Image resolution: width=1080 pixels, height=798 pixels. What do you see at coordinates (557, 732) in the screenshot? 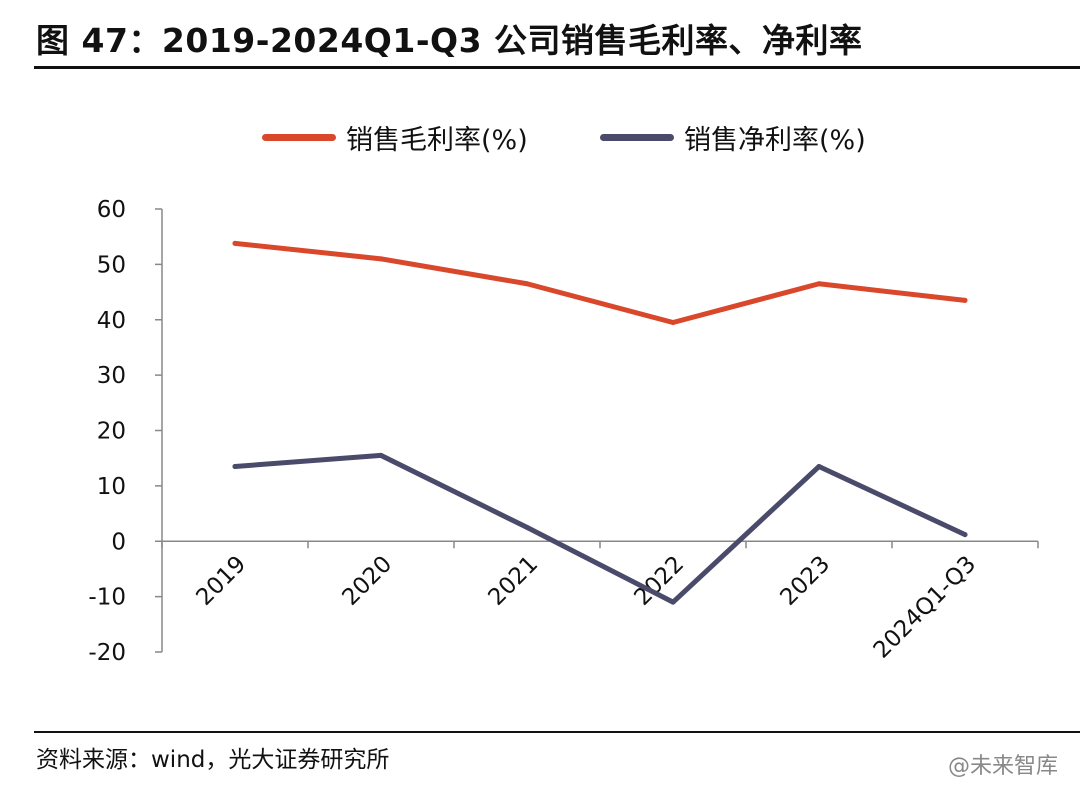
I see `footer-rule` at bounding box center [557, 732].